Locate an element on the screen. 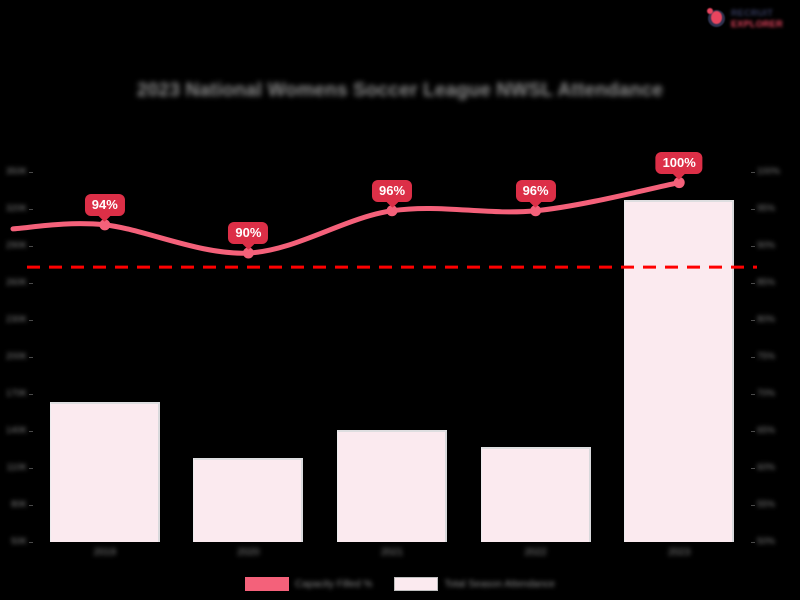  right-axis-tick-label: 60% is located at coordinates (766, 467).